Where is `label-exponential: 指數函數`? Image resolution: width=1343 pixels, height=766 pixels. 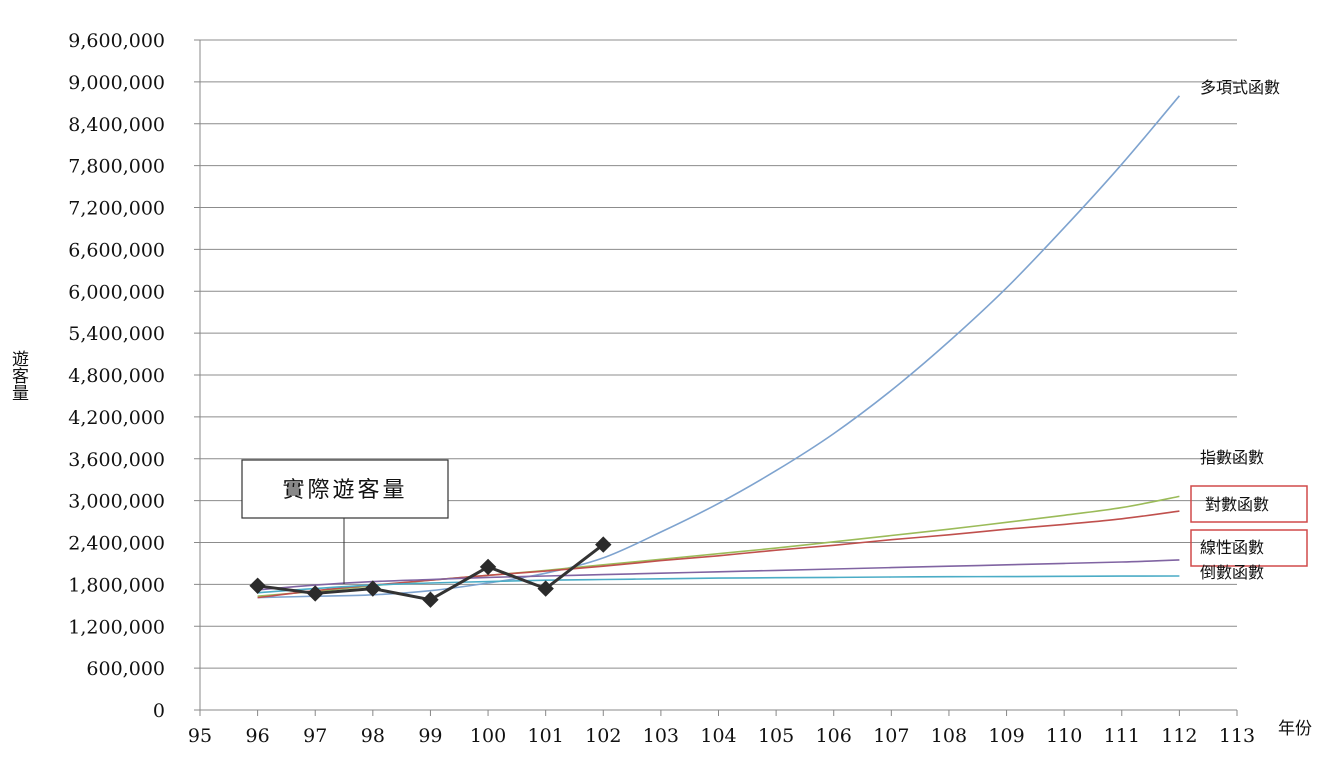 label-exponential: 指數函數 is located at coordinates (1232, 457).